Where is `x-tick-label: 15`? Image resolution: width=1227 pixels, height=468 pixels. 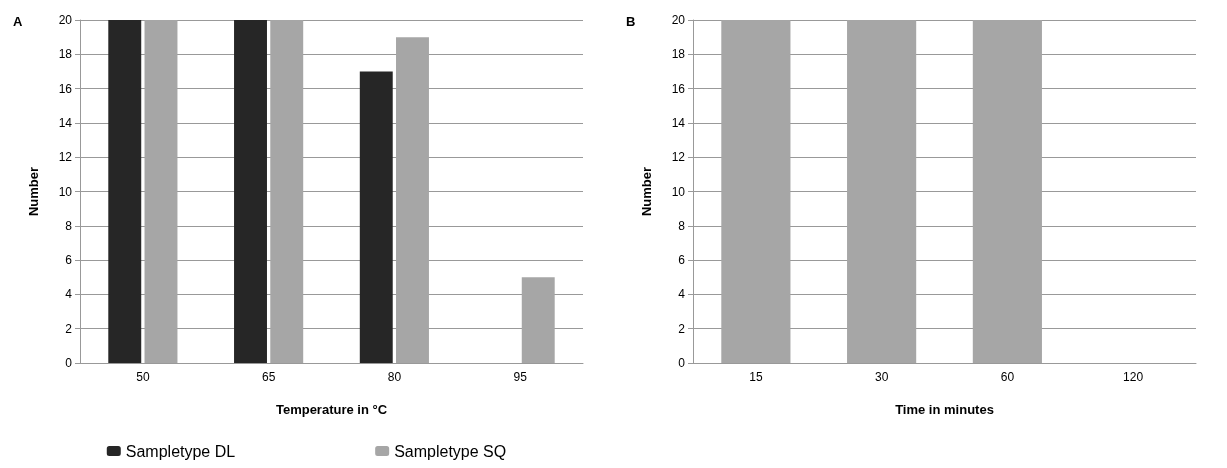 x-tick-label: 15 is located at coordinates (756, 377).